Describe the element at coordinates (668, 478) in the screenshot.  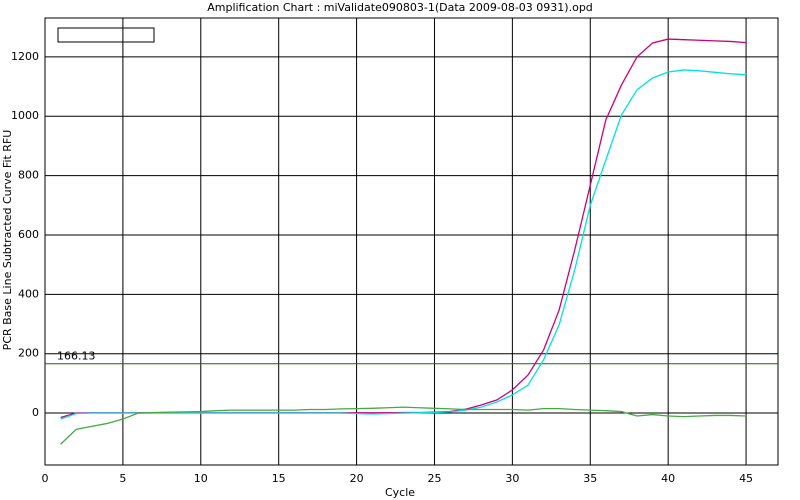
I see `x-tick-label: 40` at that location.